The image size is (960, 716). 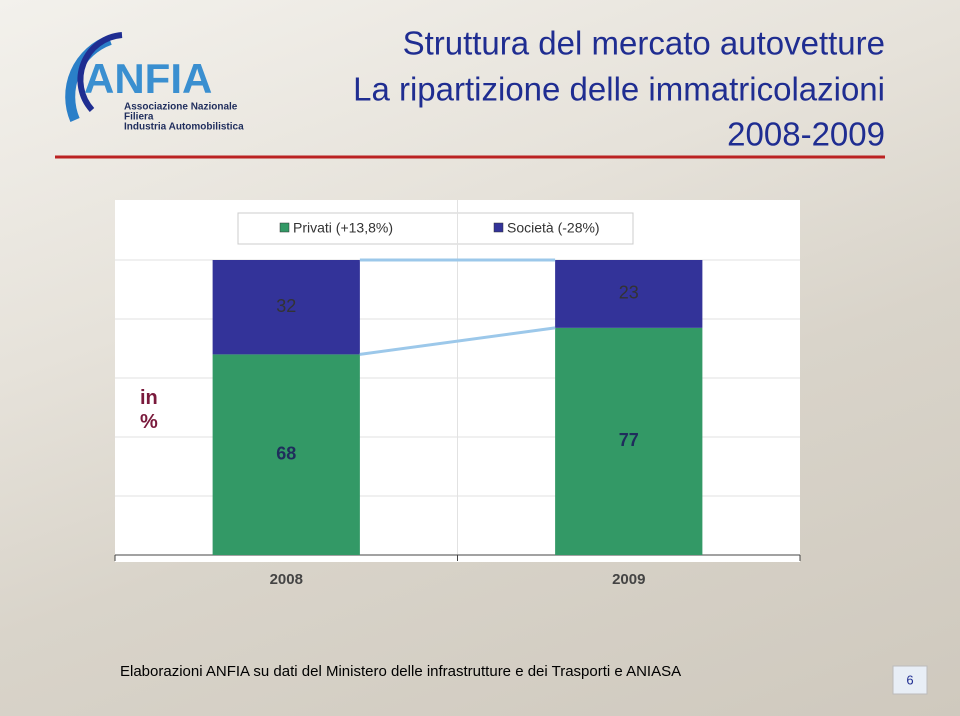 I want to click on legend-label: Società (-28%), so click(x=553, y=228).